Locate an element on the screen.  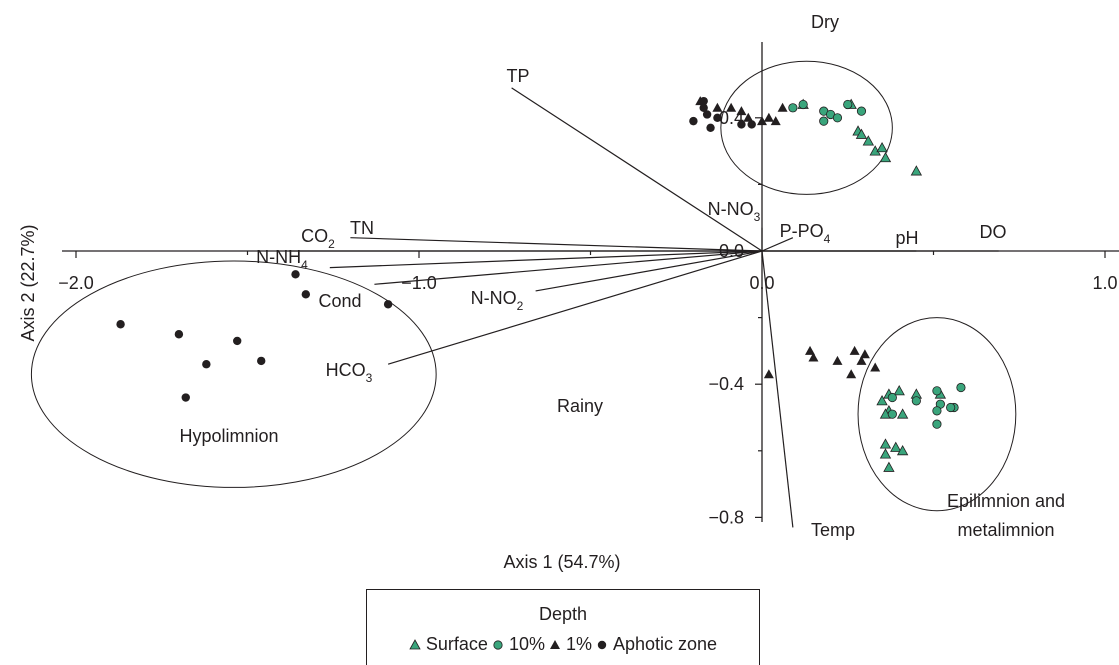
vector-label-ph: pH is located at coordinates (906, 238).